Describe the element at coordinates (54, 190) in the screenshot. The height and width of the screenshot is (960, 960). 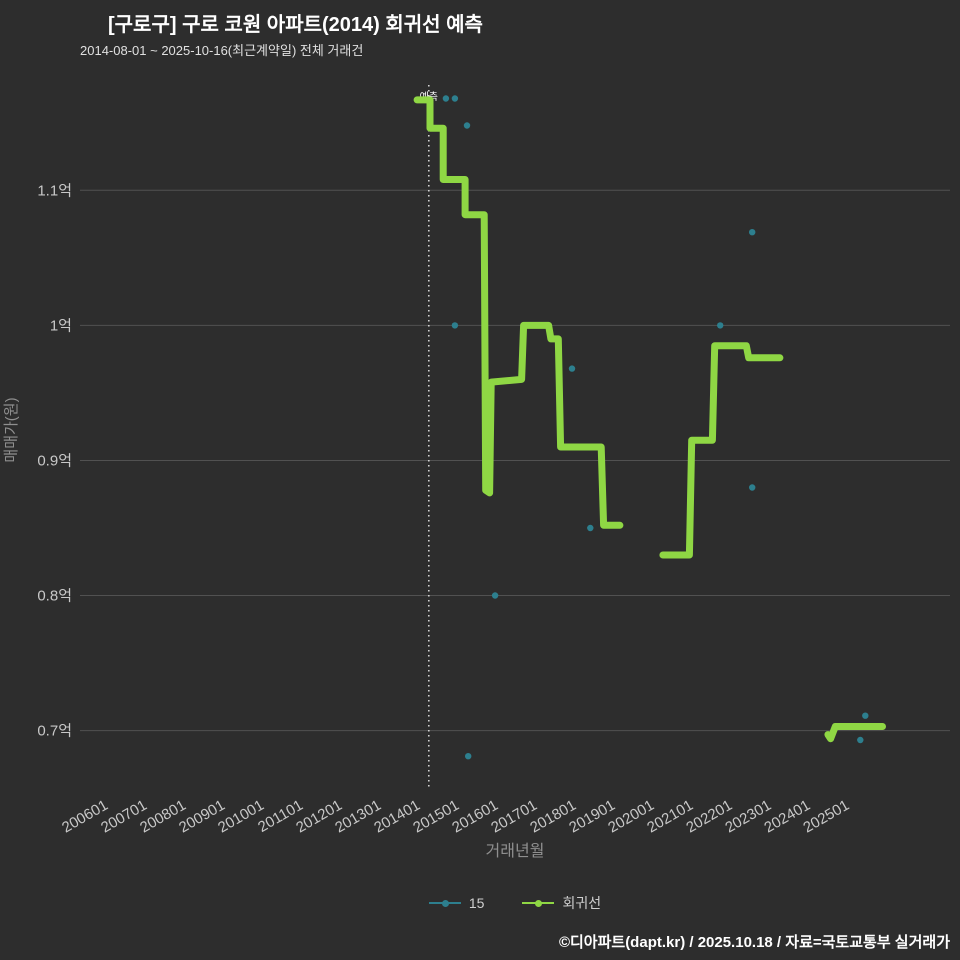
I see `y-tick-label: 1.1억` at that location.